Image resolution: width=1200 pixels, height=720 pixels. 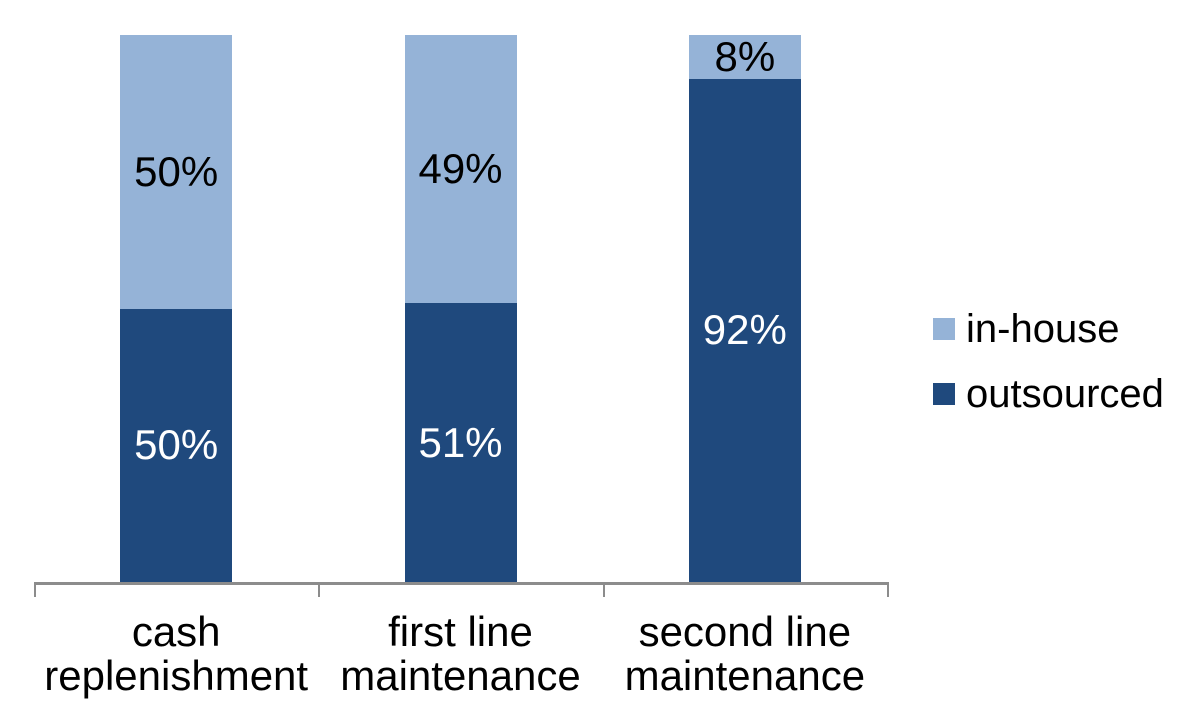 I want to click on legend-label: in-house, so click(x=1043, y=329).